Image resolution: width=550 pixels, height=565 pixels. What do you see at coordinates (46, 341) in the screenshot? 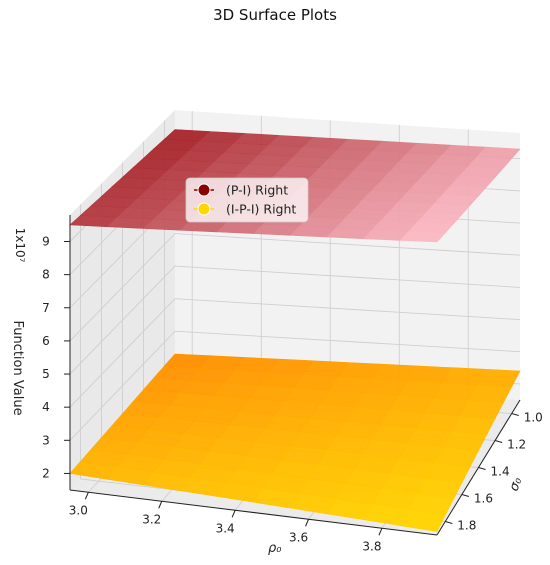
I see `z-tick-label: 6` at bounding box center [46, 341].